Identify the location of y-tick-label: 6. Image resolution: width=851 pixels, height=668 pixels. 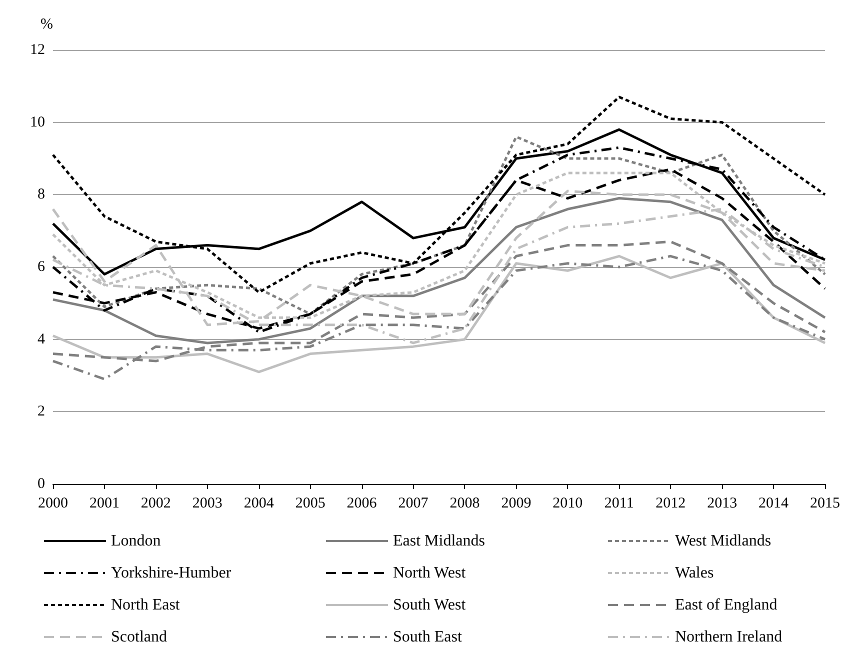
(42, 267).